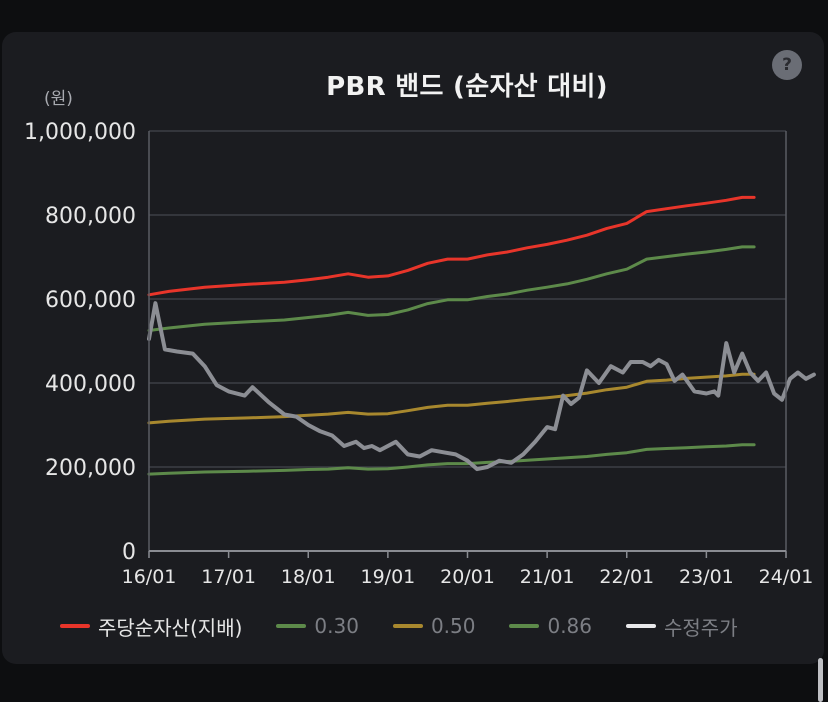 This screenshot has width=828, height=702. I want to click on y-tick-label: 400,000, so click(90, 384).